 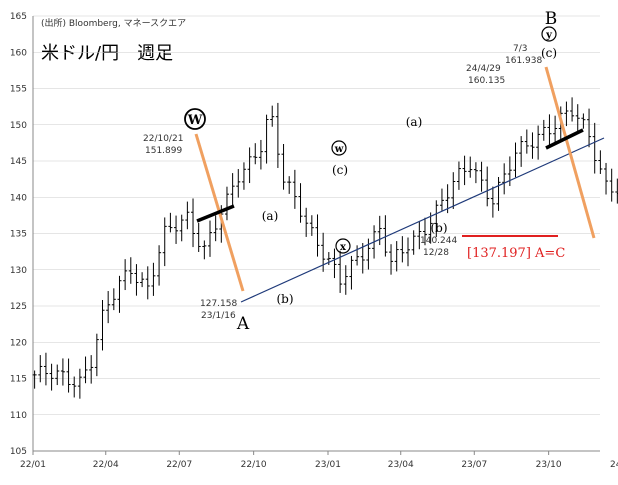 What do you see at coordinates (18, 380) in the screenshot?
I see `y-tick-label: 115` at bounding box center [18, 380].